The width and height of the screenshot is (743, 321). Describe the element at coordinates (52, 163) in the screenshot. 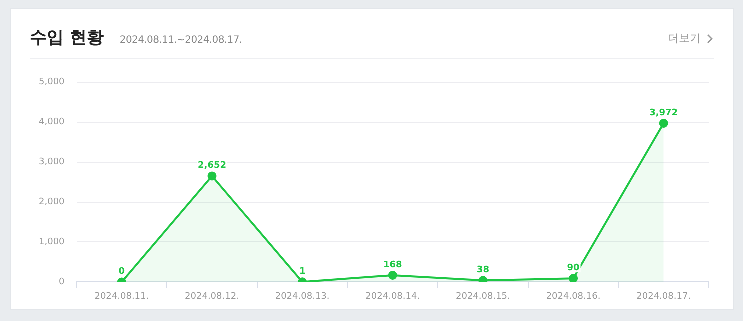

I see `y-tick-label: 3,000` at that location.